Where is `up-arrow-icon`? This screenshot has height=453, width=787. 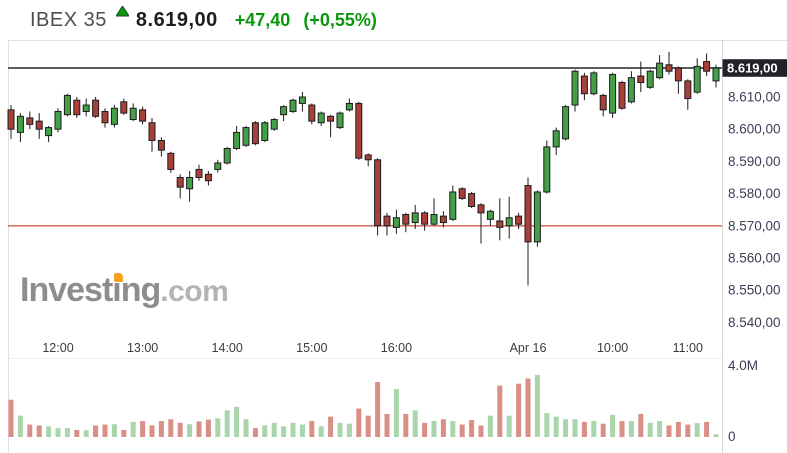
up-arrow-icon is located at coordinates (122, 13).